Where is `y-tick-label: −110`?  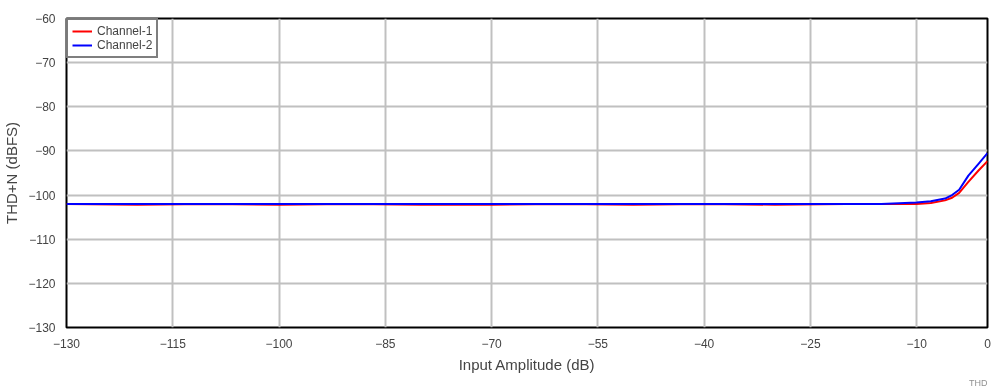
y-tick-label: −110 is located at coordinates (42, 239).